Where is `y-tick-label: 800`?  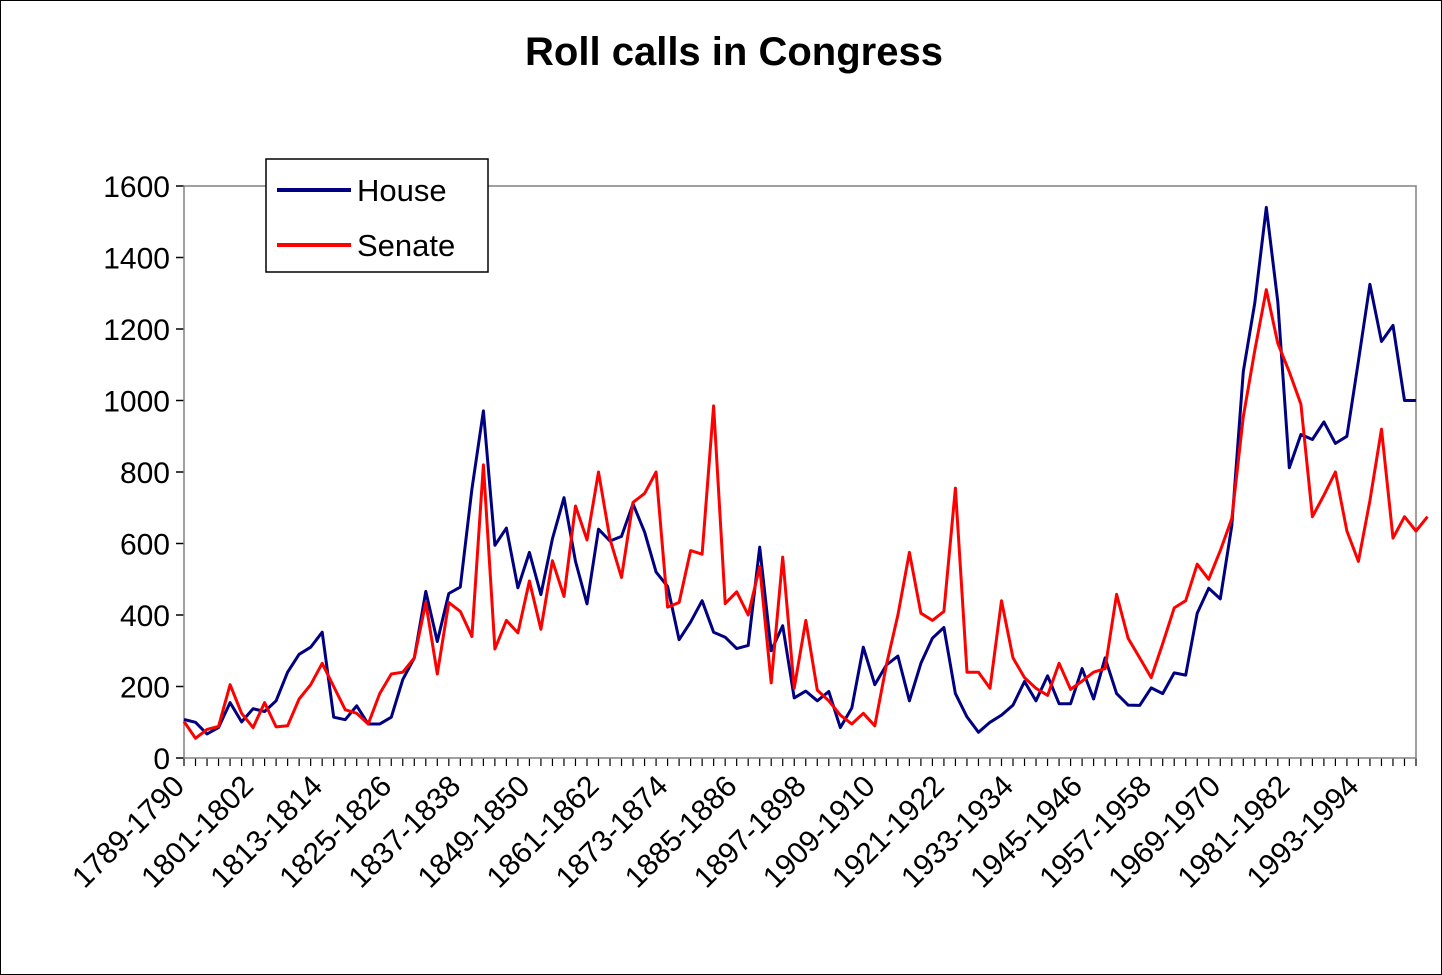
y-tick-label: 800 is located at coordinates (145, 473).